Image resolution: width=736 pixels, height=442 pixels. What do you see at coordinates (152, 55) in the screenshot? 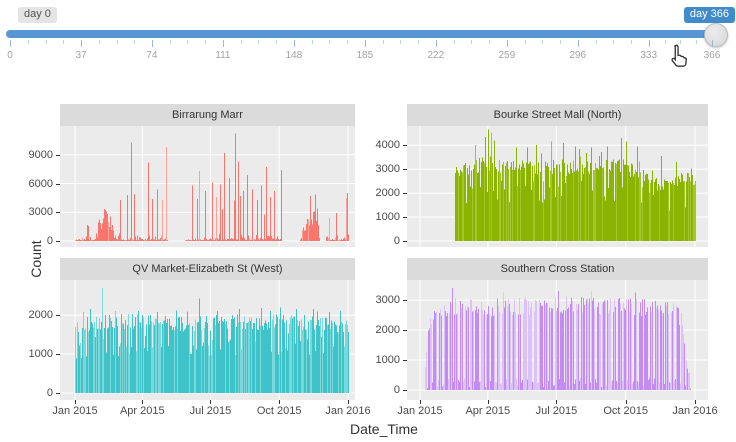
I see `slider-grid-label: 74` at bounding box center [152, 55].